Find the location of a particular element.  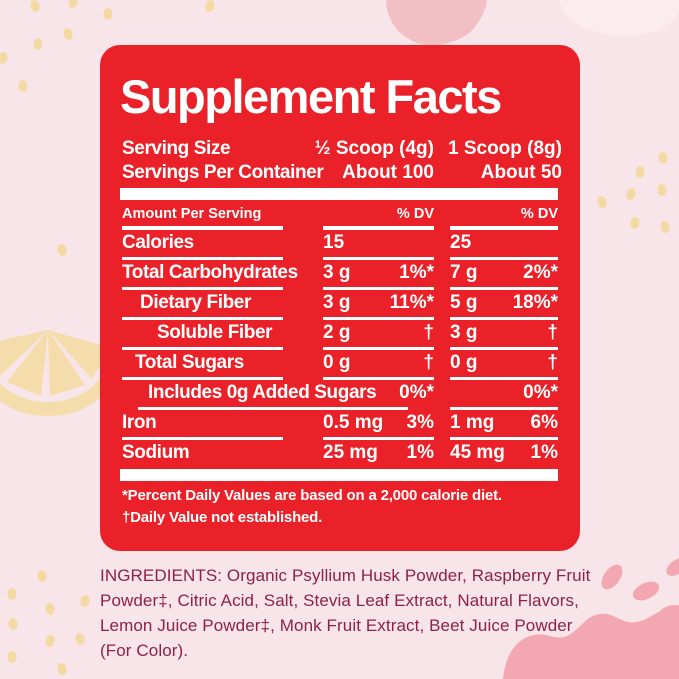

light-blob-icon is located at coordinates (618, 18).